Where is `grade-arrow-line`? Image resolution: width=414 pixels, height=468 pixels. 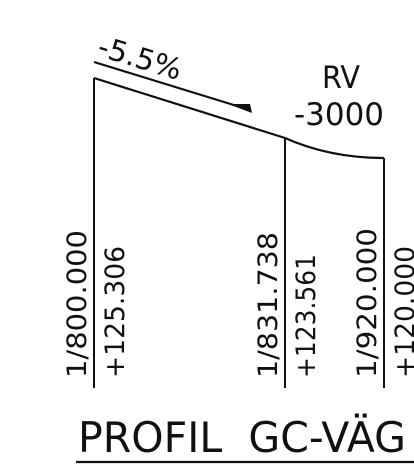 grade-arrow-line is located at coordinates (172, 86).